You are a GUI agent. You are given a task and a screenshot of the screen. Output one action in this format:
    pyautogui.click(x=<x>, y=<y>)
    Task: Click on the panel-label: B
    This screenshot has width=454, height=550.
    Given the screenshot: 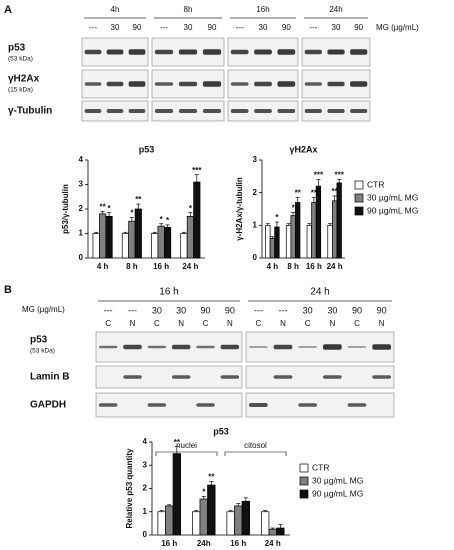 What is the action you would take?
    pyautogui.click(x=8, y=290)
    